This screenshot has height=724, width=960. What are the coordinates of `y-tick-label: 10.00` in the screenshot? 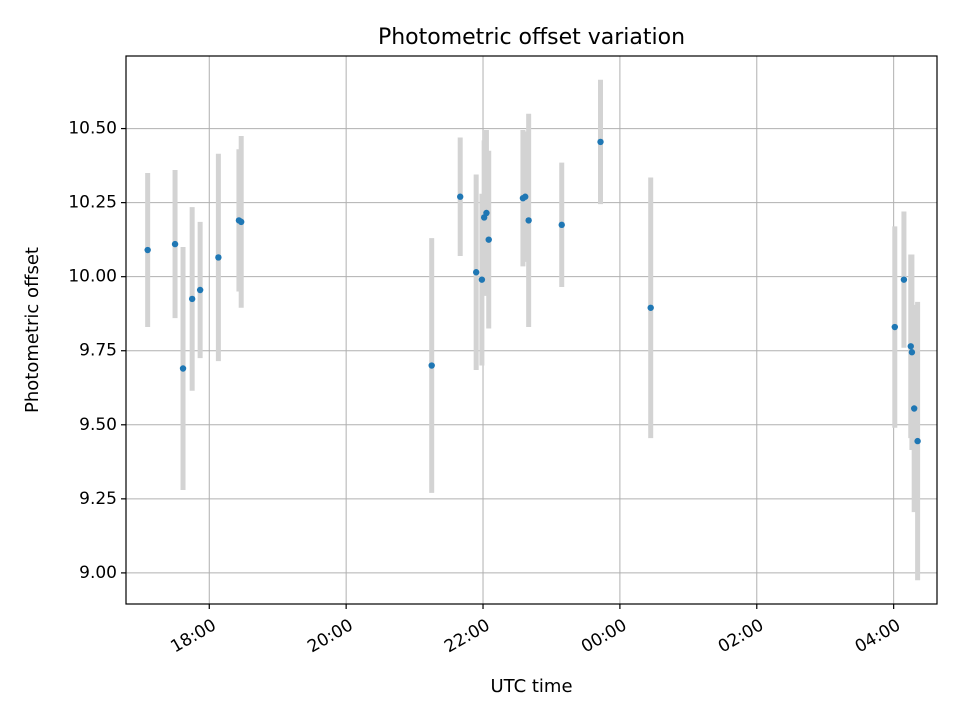 It's located at (92, 277).